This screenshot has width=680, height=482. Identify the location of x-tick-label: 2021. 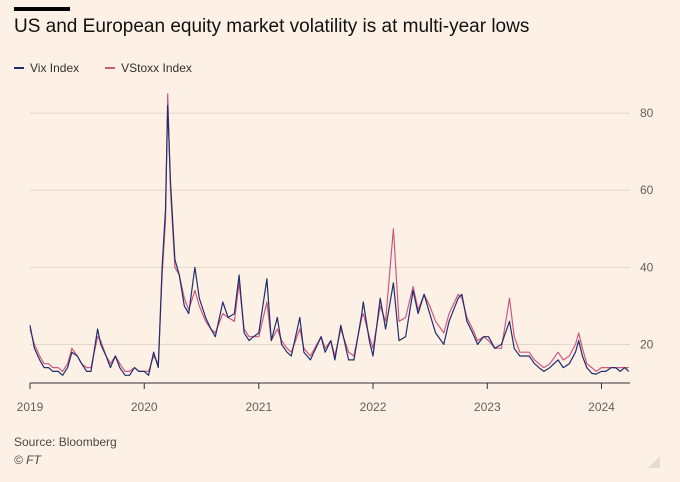
(258, 407).